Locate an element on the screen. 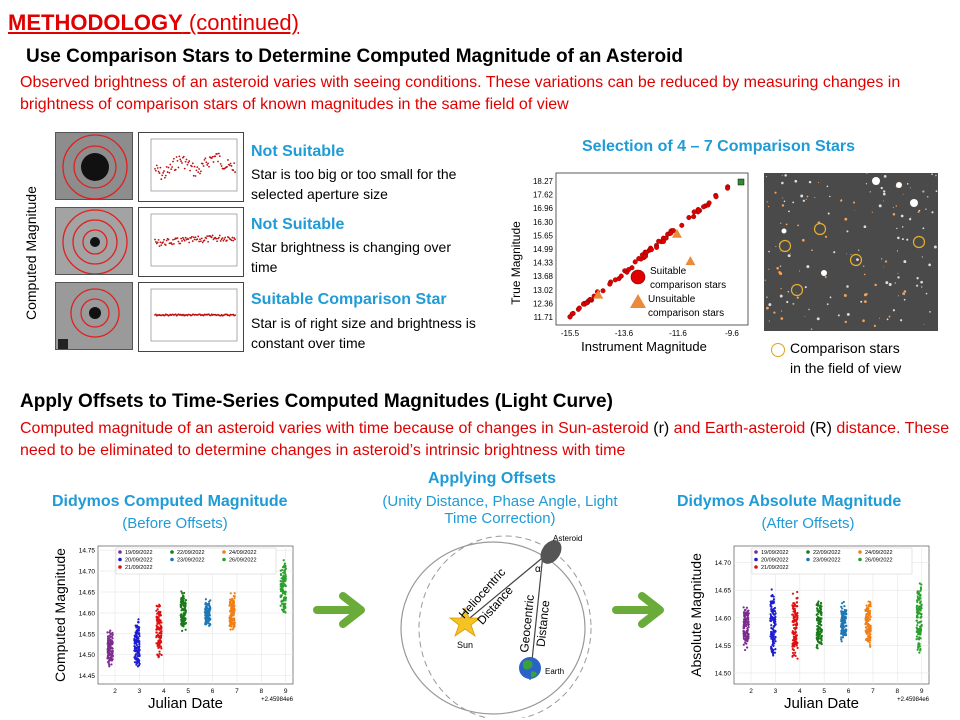 The height and width of the screenshot is (720, 960). page-title: METHODOLOGY (continued) is located at coordinates (153, 22).